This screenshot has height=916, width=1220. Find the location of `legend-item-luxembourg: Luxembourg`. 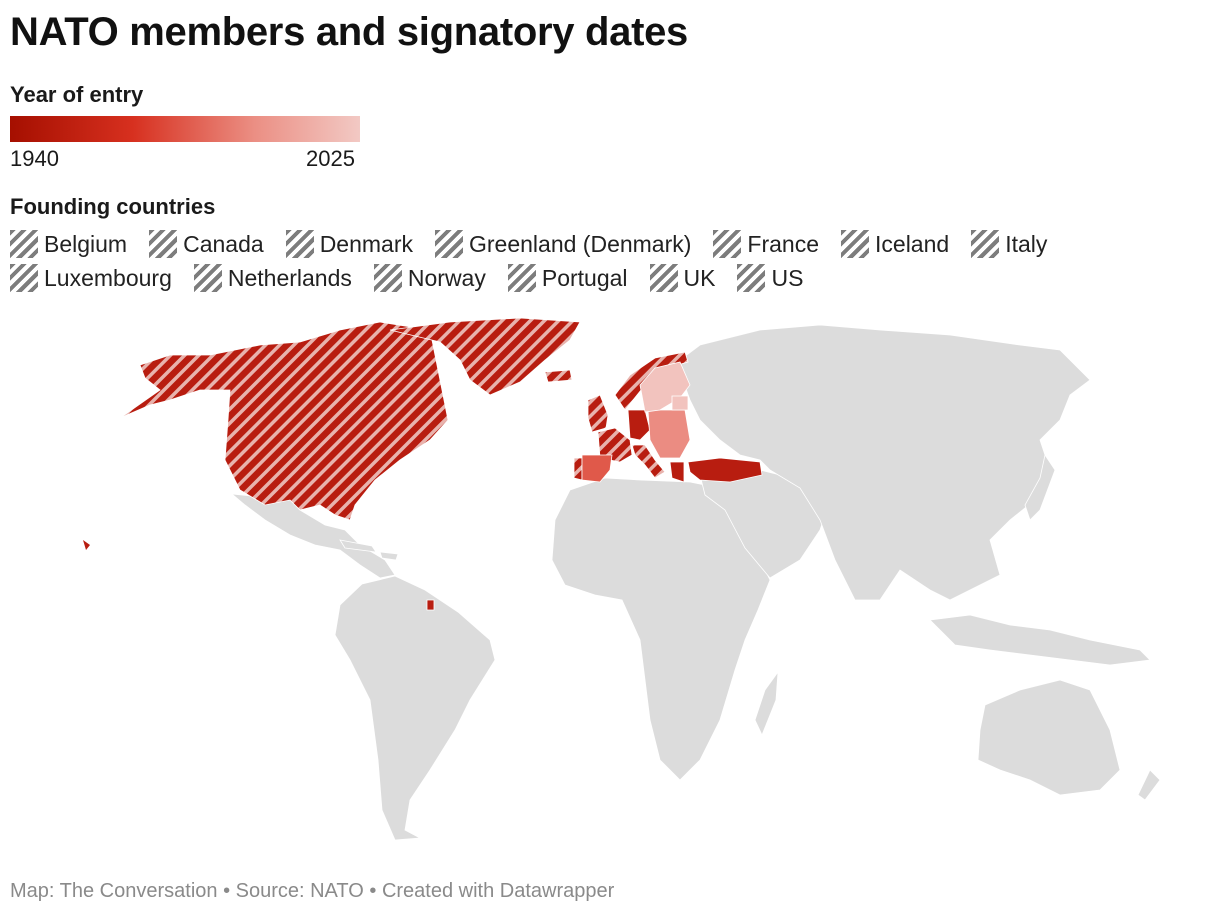

legend-item-luxembourg: Luxembourg is located at coordinates (91, 278).